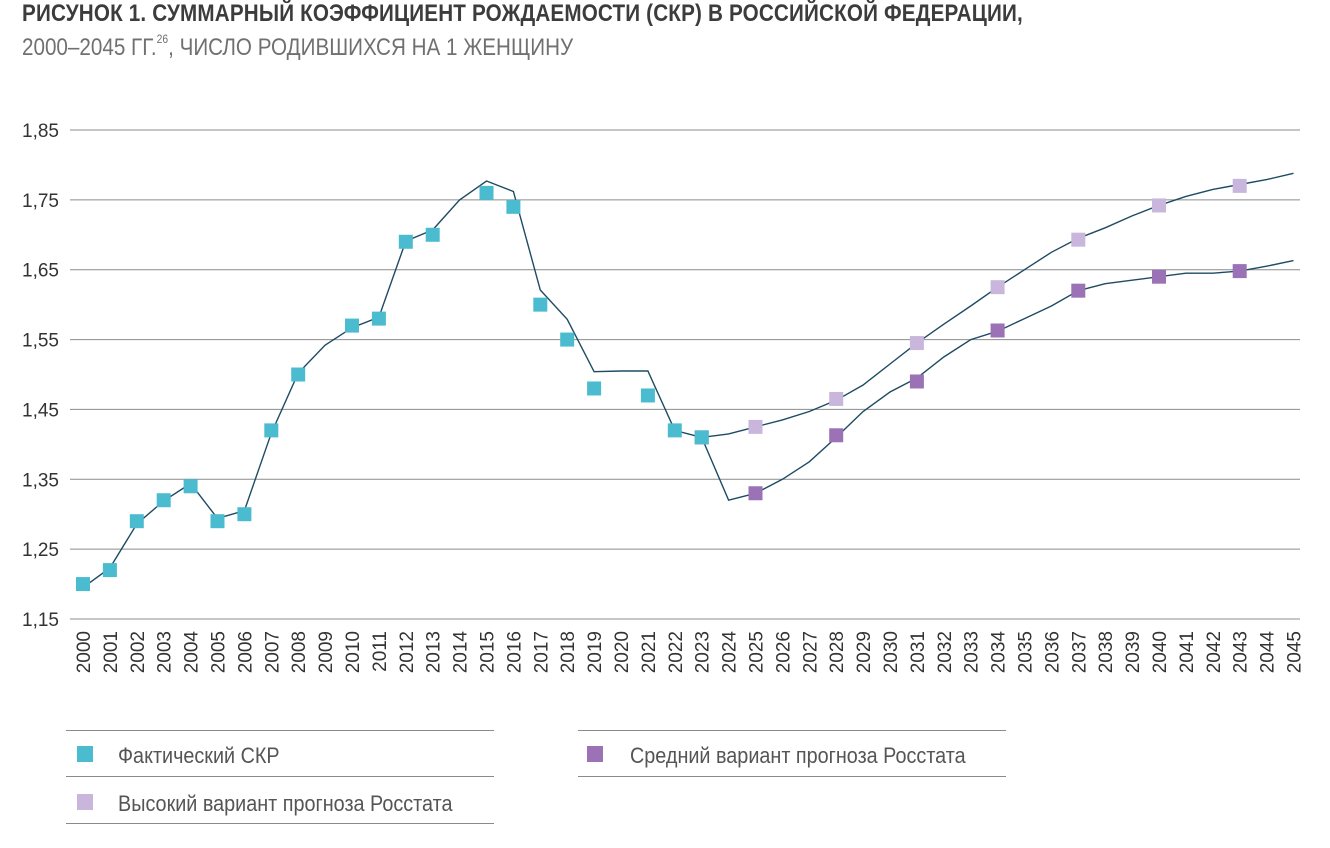 The width and height of the screenshot is (1330, 848). What do you see at coordinates (40, 341) in the screenshot?
I see `y-tick-label: 1,55` at bounding box center [40, 341].